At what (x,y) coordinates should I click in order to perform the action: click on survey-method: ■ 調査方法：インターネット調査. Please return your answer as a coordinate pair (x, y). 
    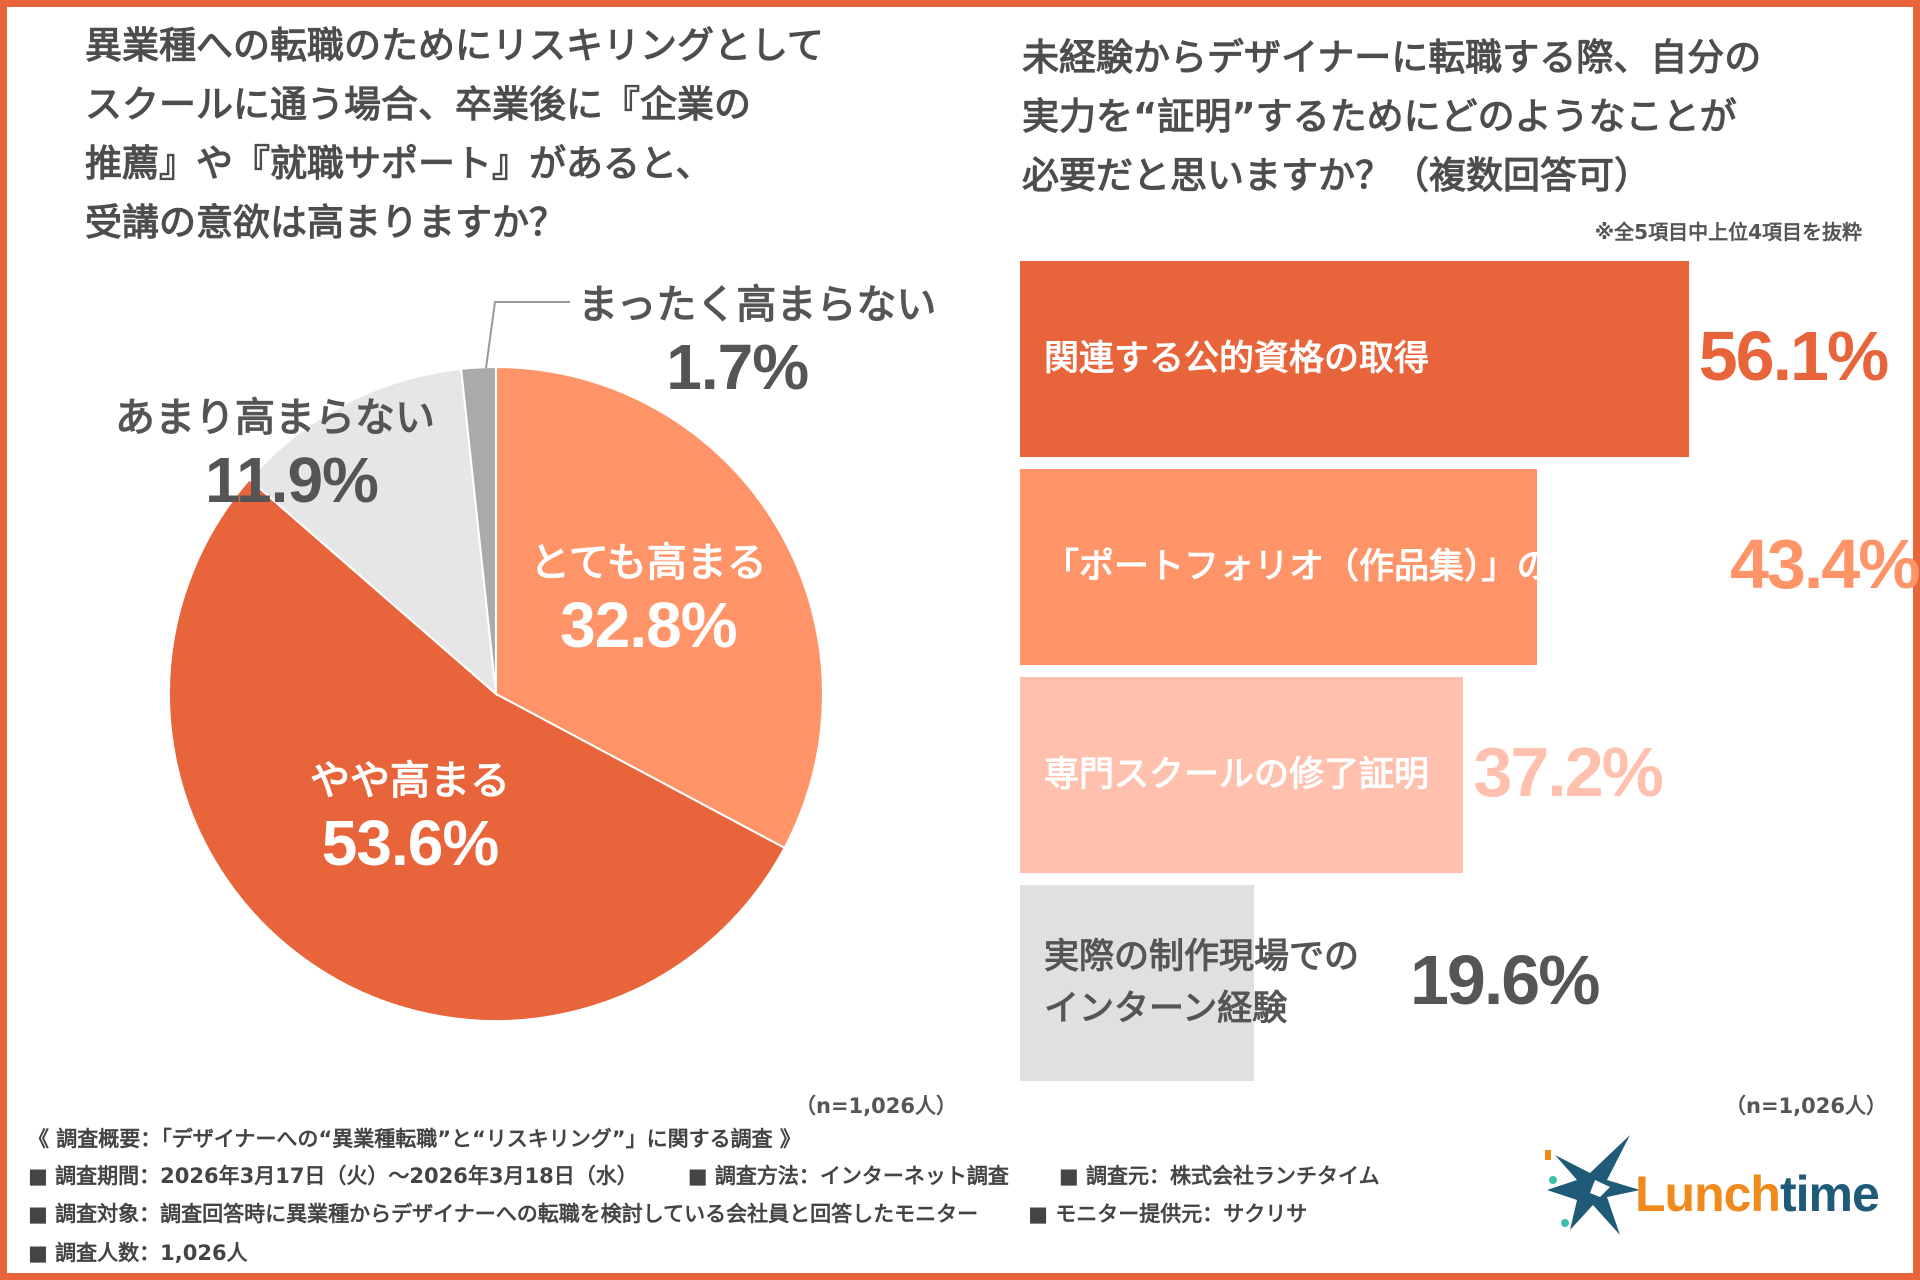
    Looking at the image, I should click on (848, 1176).